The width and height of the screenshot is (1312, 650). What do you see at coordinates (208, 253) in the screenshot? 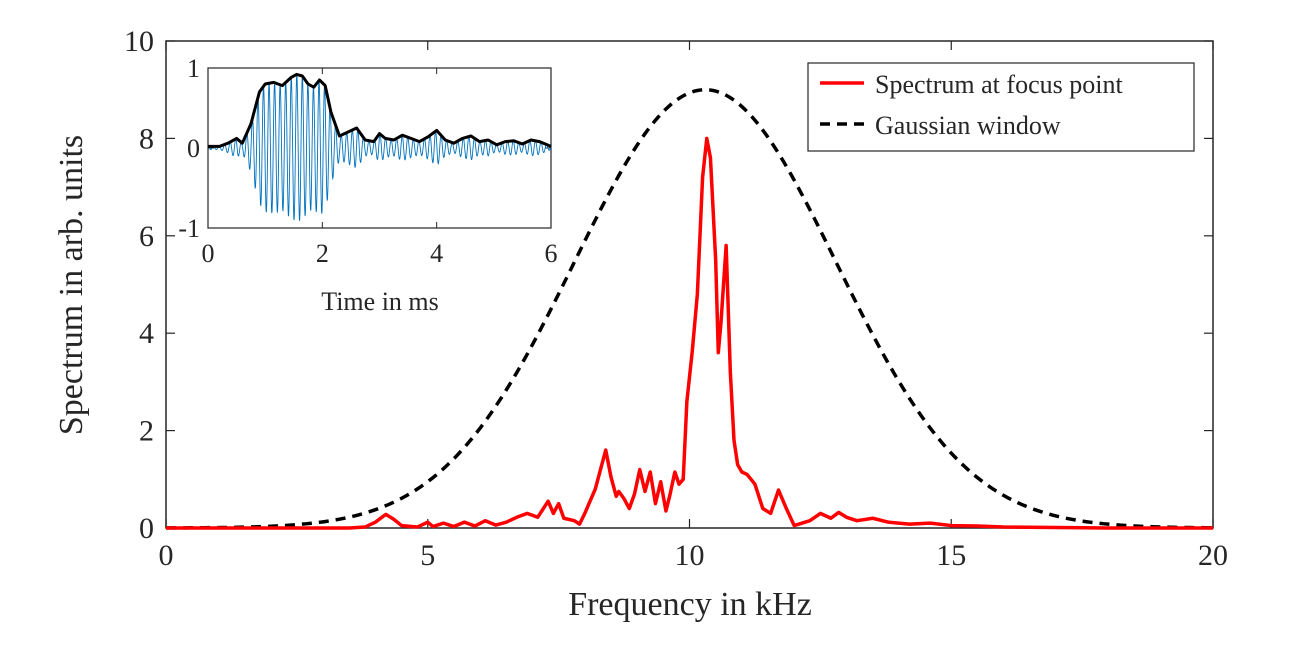
I see `inset-x-tick-label: 0` at bounding box center [208, 253].